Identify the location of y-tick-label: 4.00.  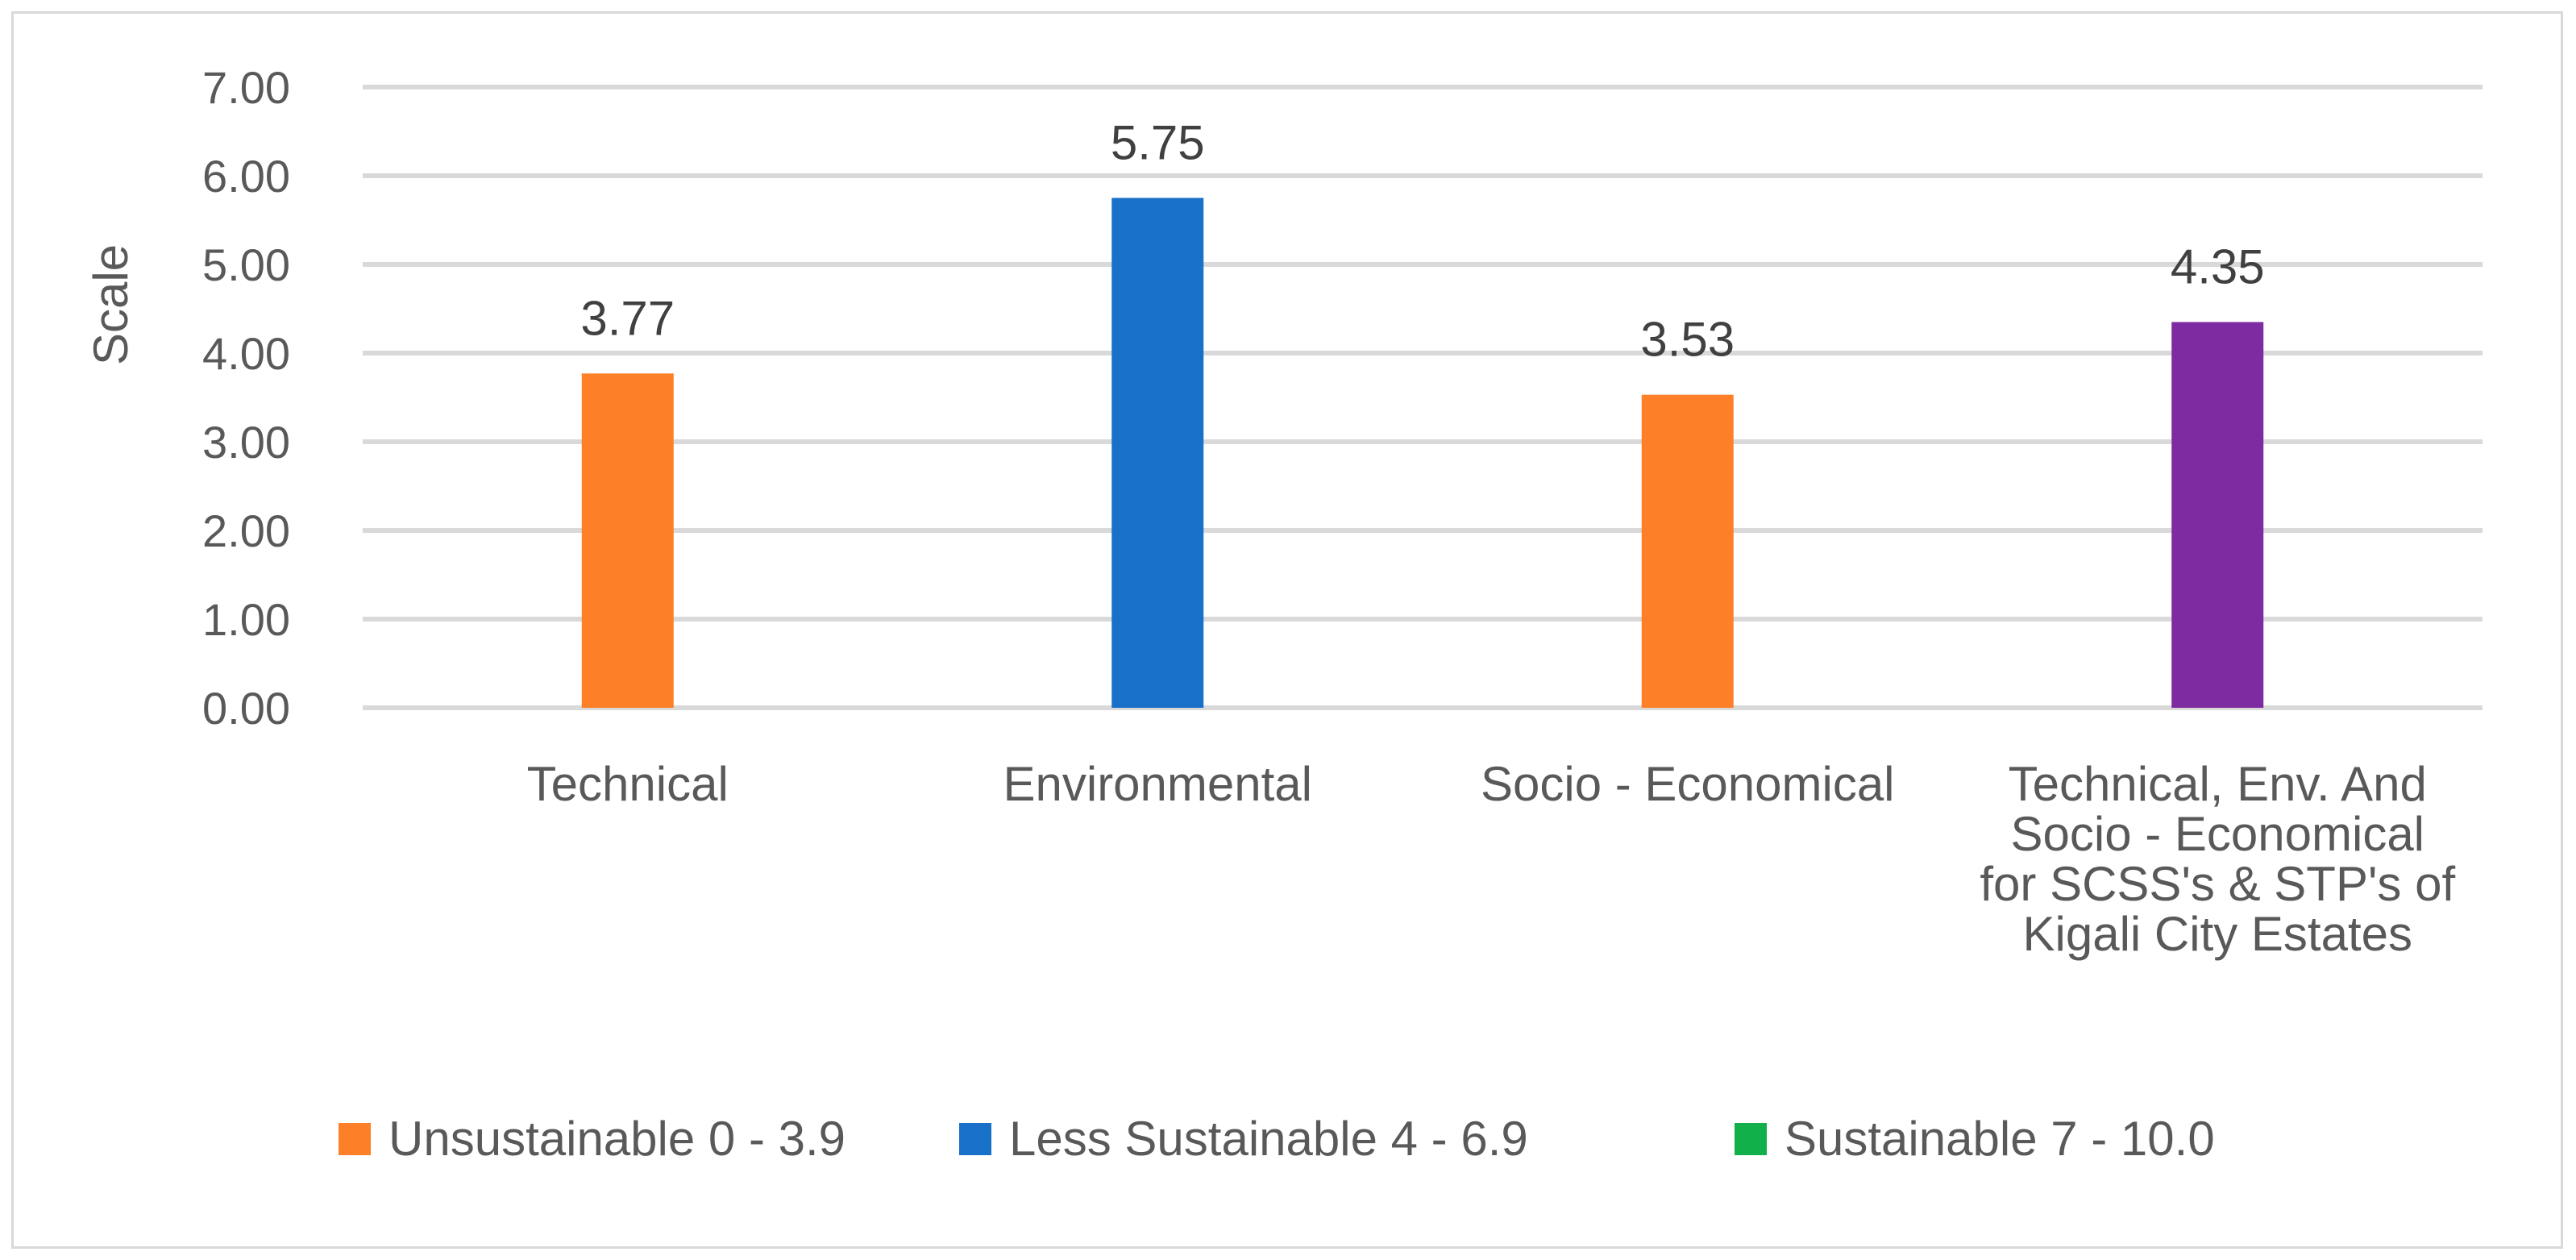
(246, 353).